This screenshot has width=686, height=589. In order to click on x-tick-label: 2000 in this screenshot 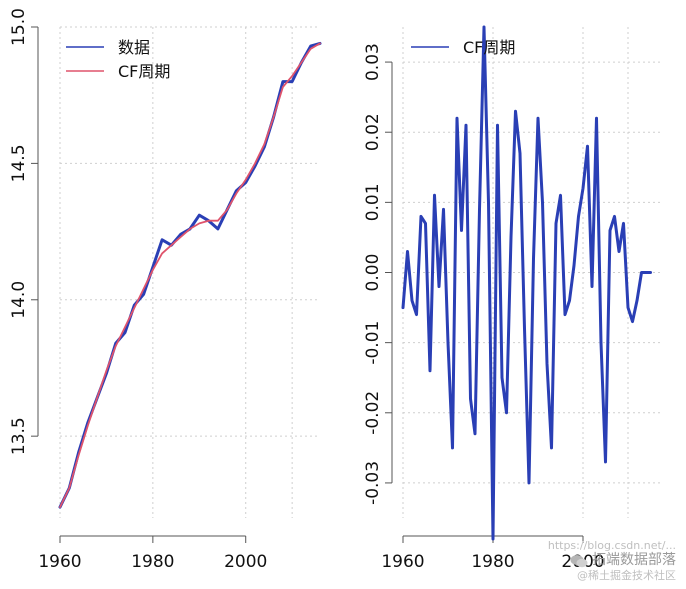, I will do `click(245, 562)`.